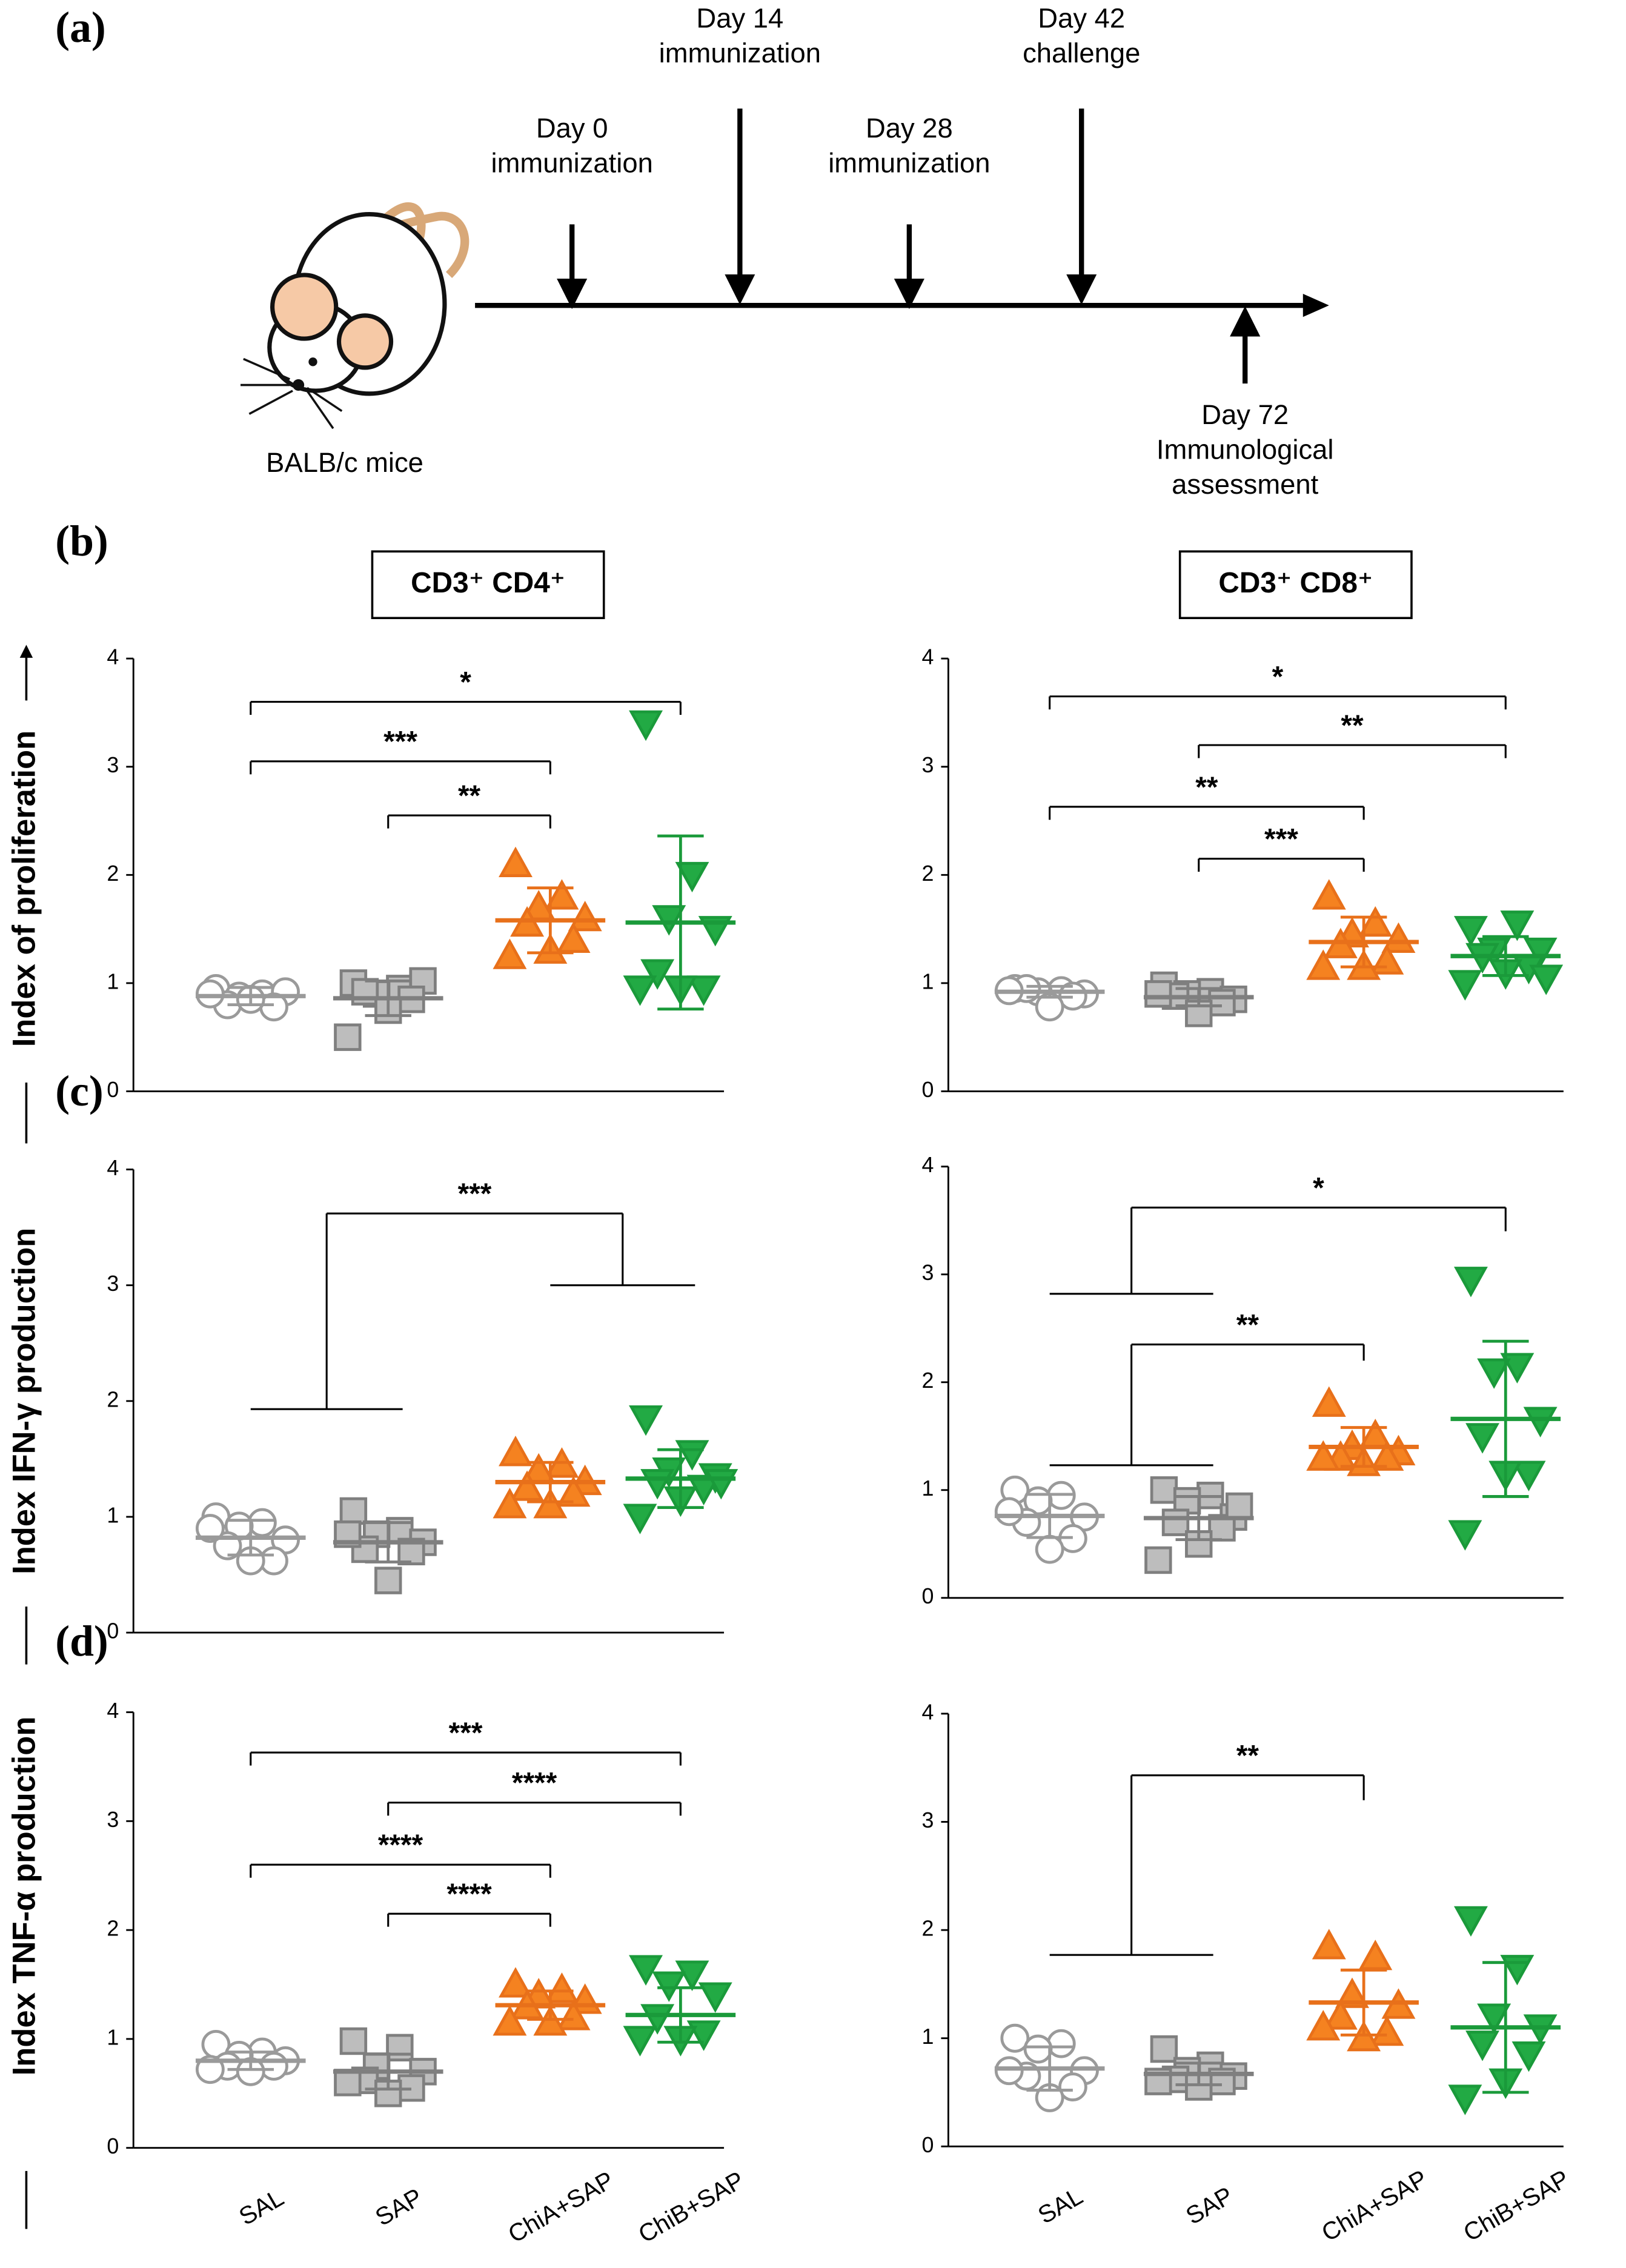 This screenshot has height=2268, width=1626. Describe the element at coordinates (80, 27) in the screenshot. I see `panel-label: (a)` at that location.